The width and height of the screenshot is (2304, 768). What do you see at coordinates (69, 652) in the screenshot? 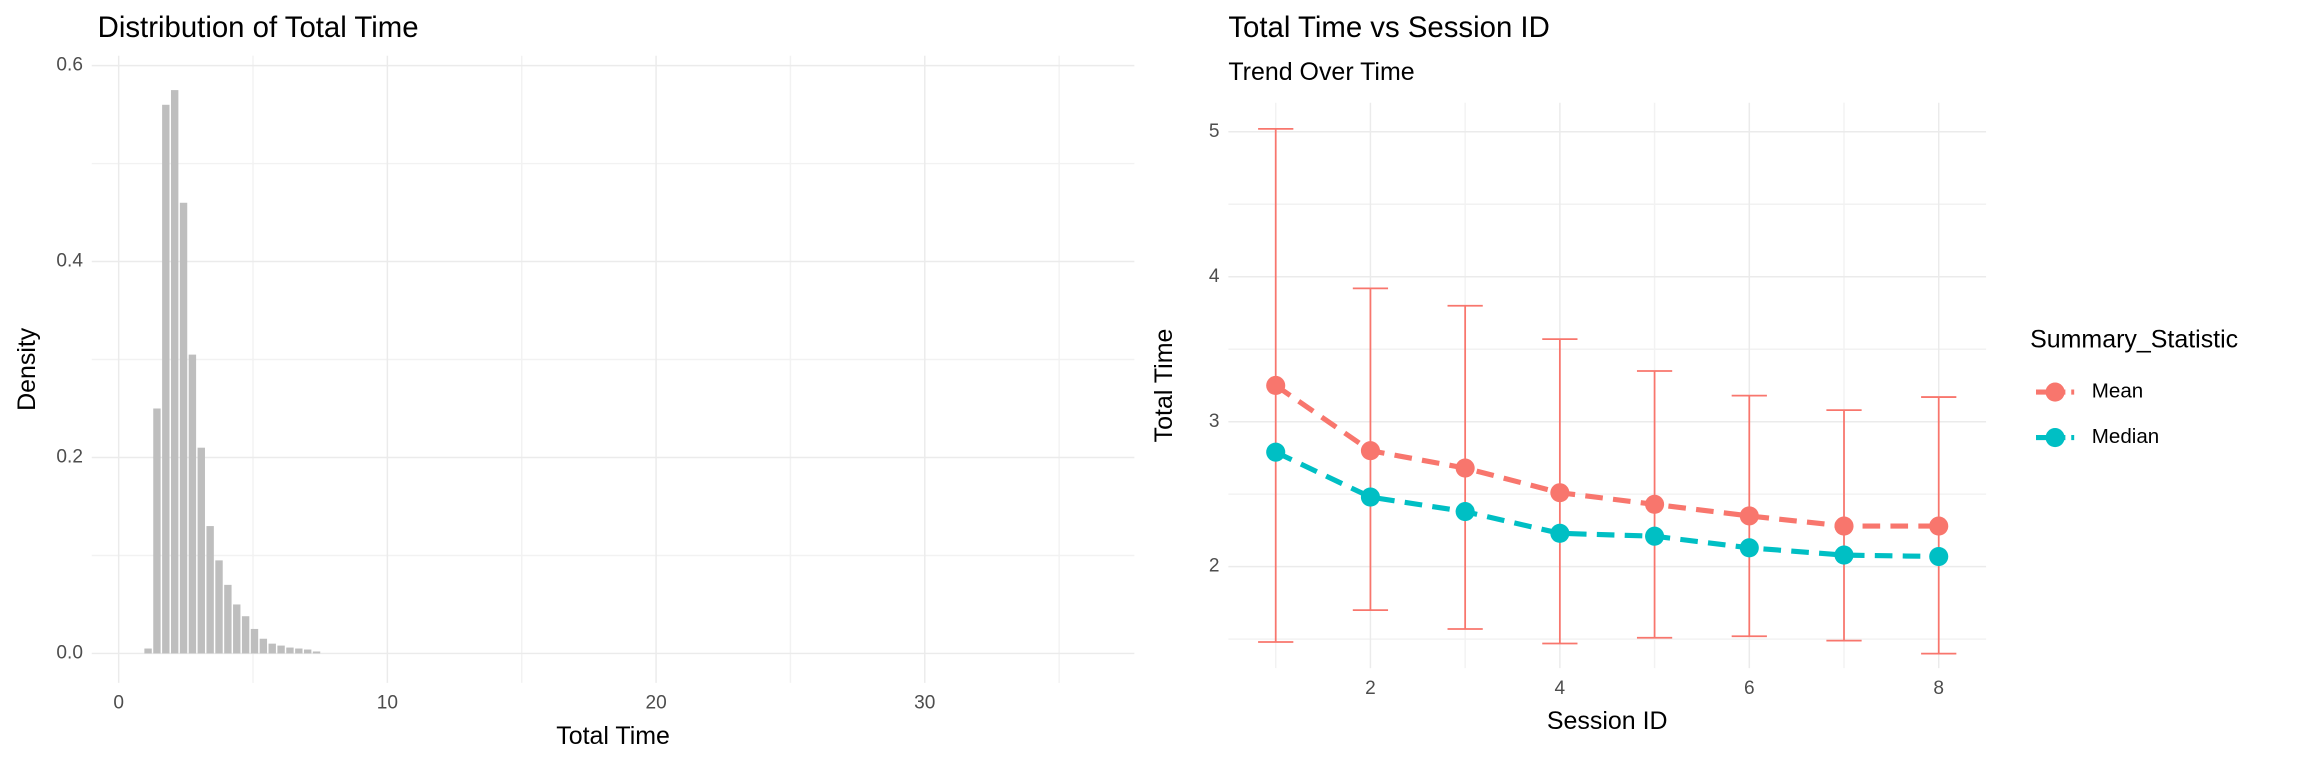
I see `y-tick-label: 0.0` at bounding box center [69, 652].